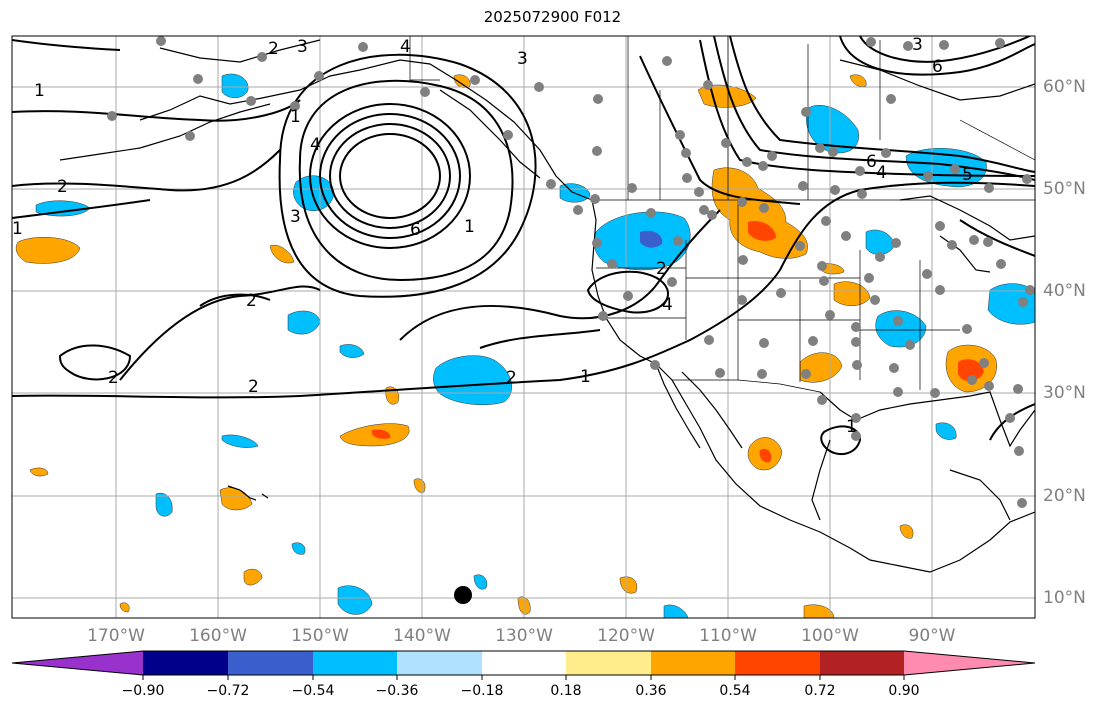 This screenshot has height=712, width=1105. What do you see at coordinates (1064, 496) in the screenshot?
I see `lat-label: 20°N` at bounding box center [1064, 496].